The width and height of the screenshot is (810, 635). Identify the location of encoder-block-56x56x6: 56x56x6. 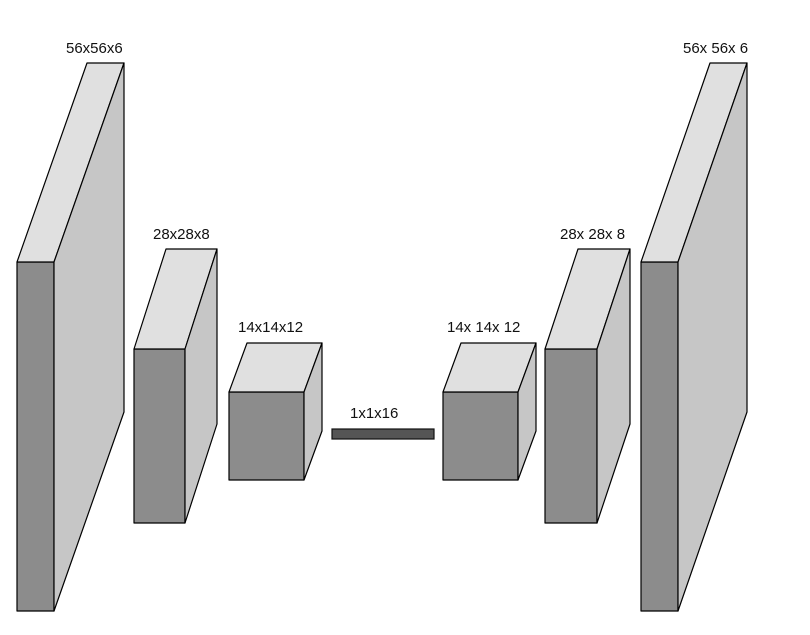
(70, 326).